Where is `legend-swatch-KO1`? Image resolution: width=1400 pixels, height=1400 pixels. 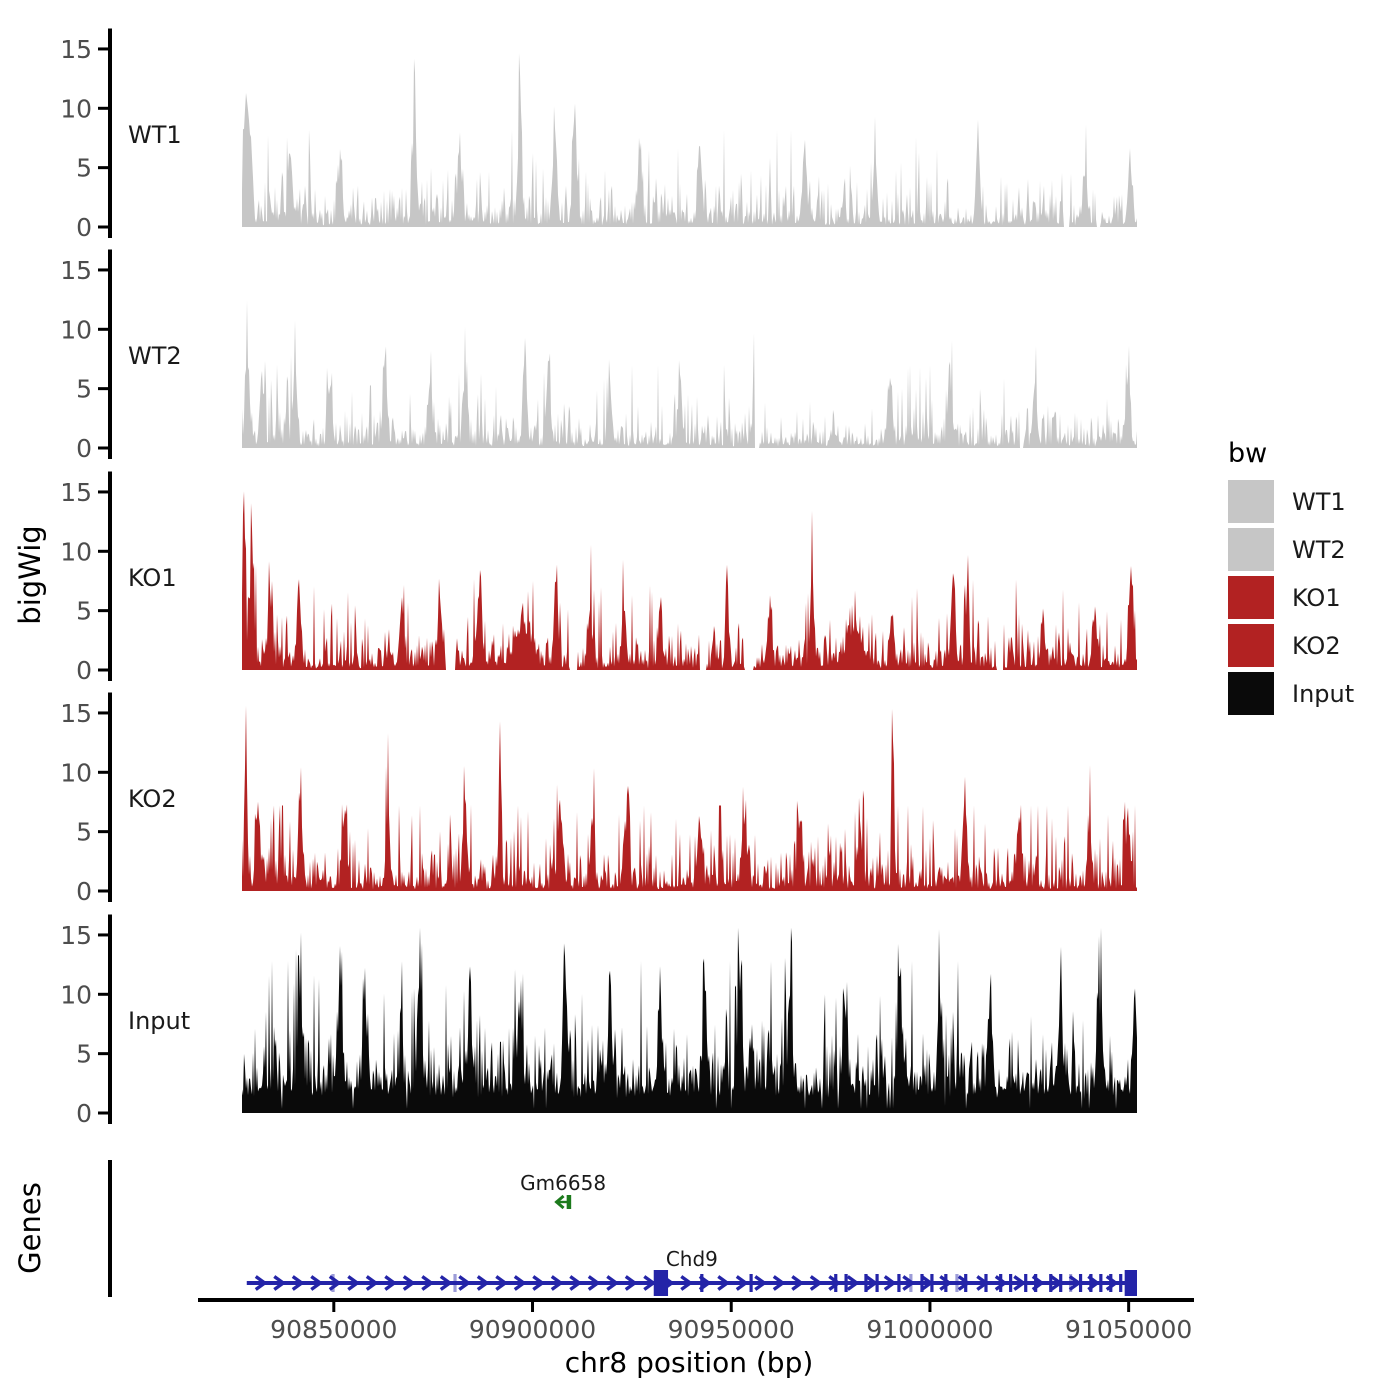 legend-swatch-KO1 is located at coordinates (1251, 597).